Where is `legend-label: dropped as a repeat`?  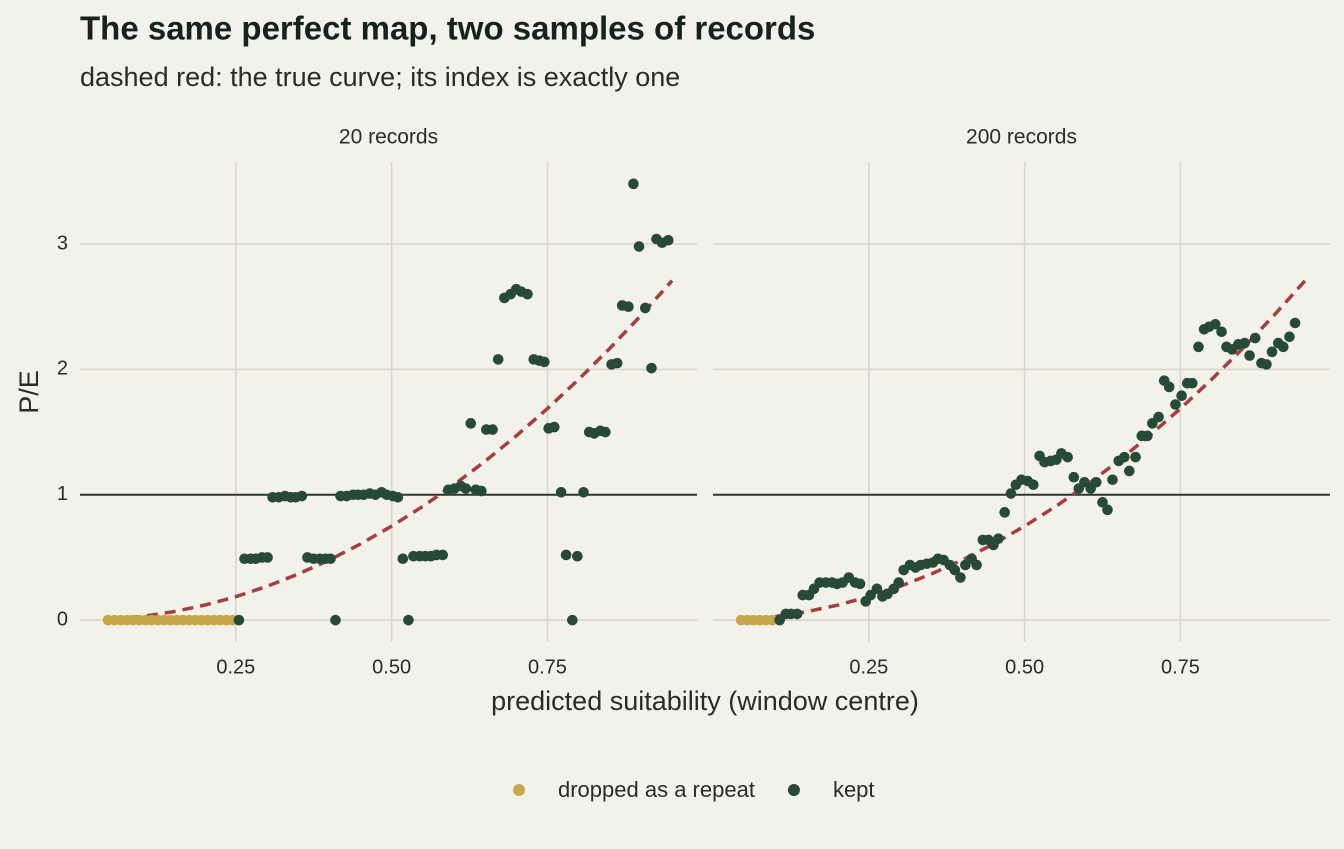
legend-label: dropped as a repeat is located at coordinates (656, 789).